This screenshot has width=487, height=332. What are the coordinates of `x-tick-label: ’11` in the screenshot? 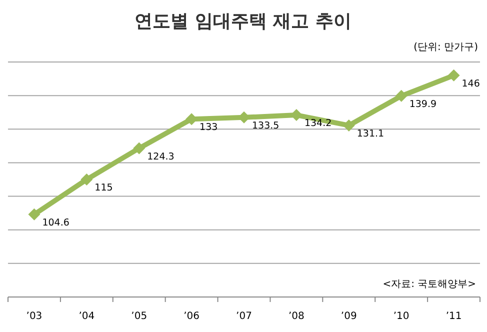 It's located at (454, 316).